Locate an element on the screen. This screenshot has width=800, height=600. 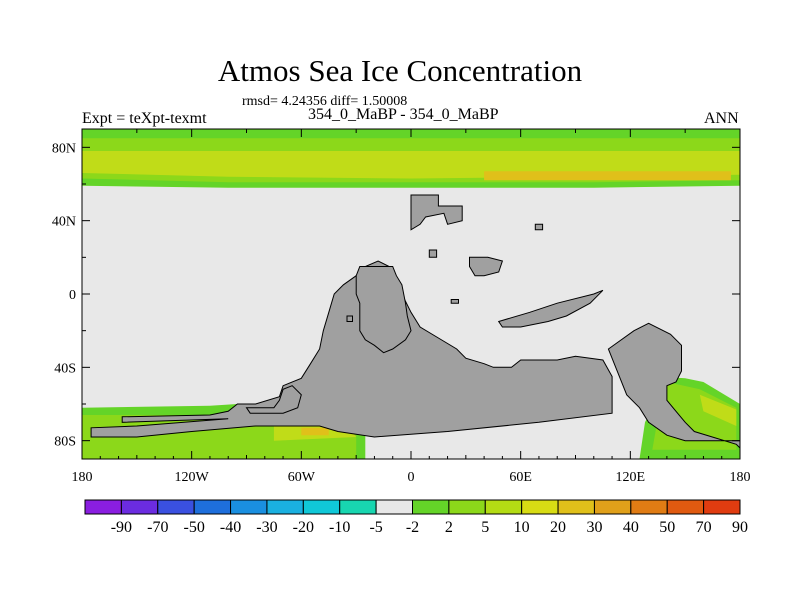
colorbar-label: -40 is located at coordinates (230, 527).